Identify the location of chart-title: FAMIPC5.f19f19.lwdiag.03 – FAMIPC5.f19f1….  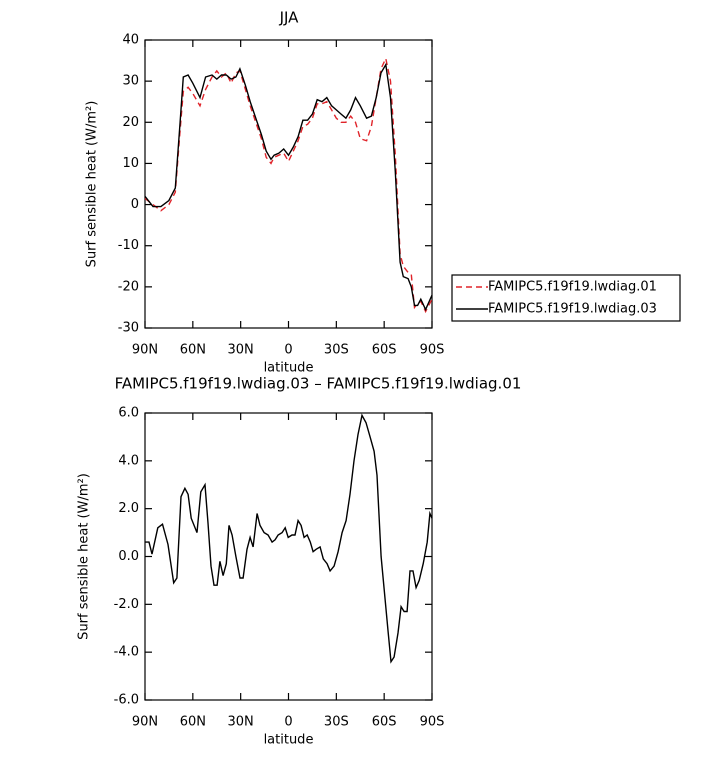
(318, 384).